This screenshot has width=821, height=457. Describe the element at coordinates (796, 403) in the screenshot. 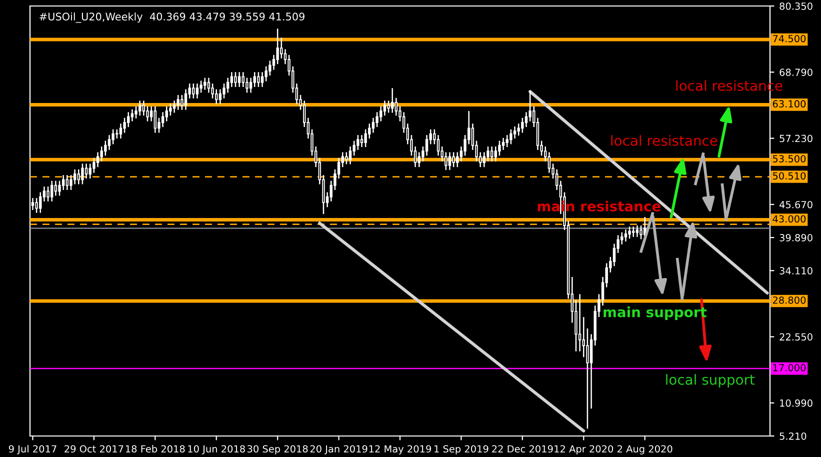

I see `y-tick-label: 10.990` at that location.